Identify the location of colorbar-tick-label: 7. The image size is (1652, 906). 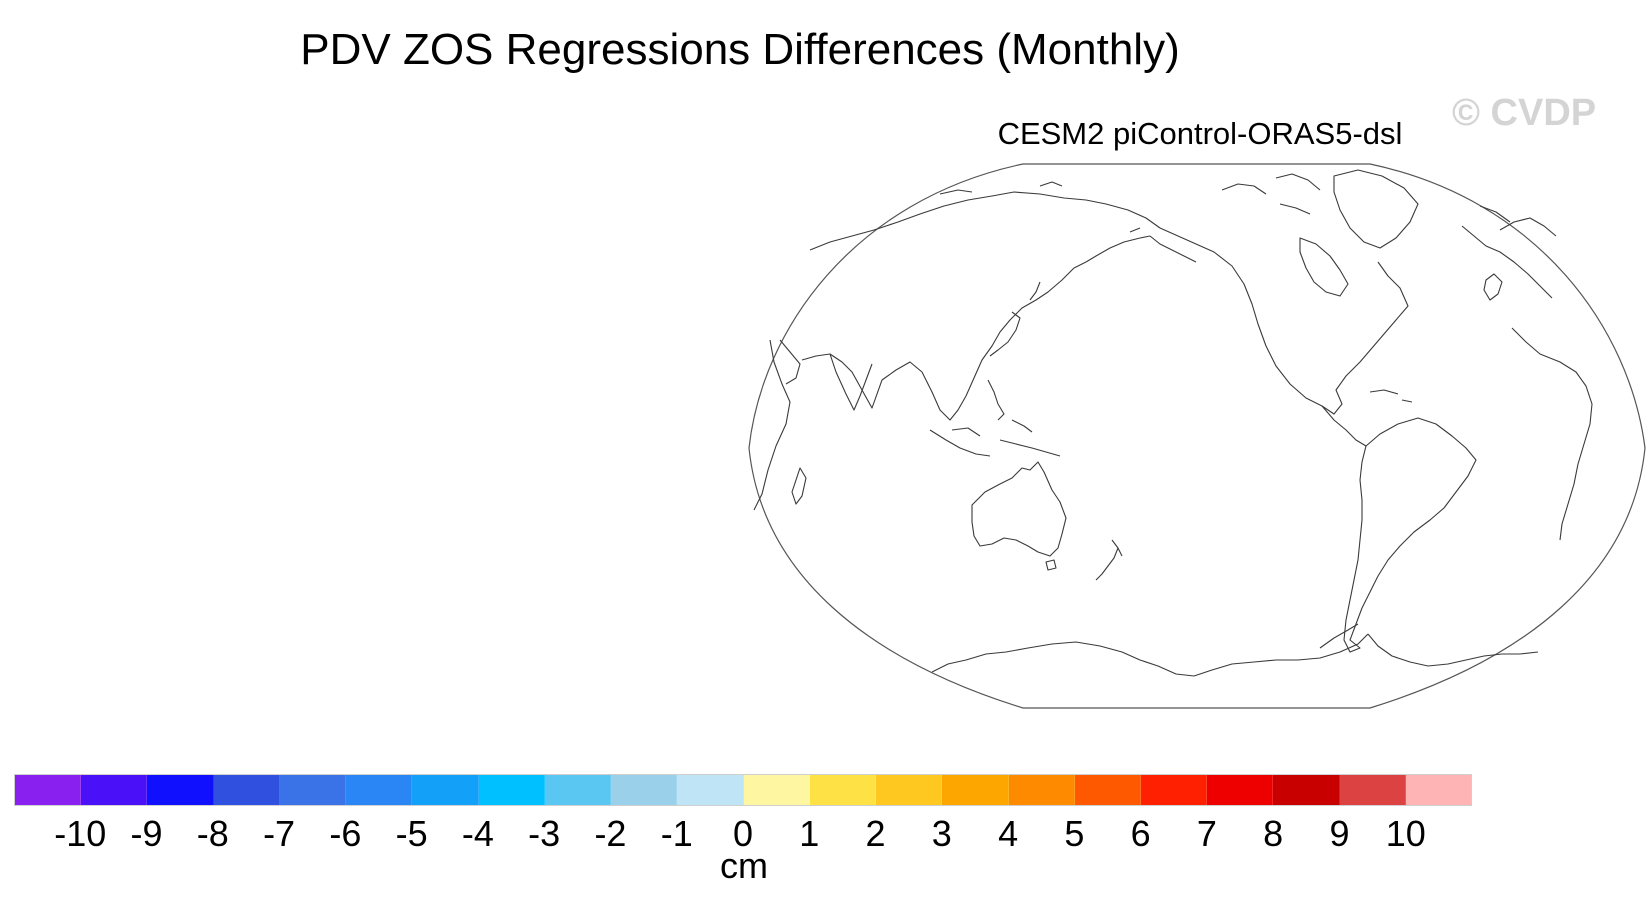
(1206, 833).